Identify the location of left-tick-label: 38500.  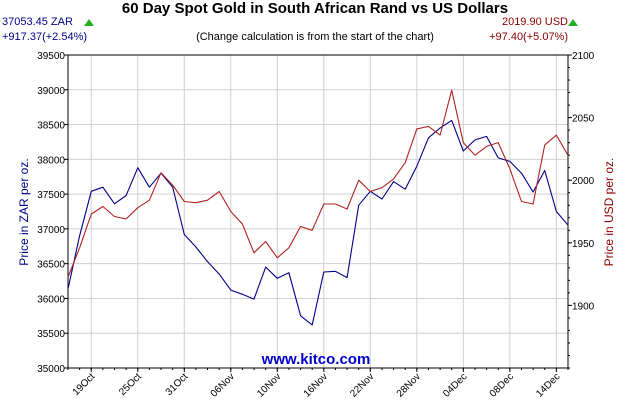
(51, 126).